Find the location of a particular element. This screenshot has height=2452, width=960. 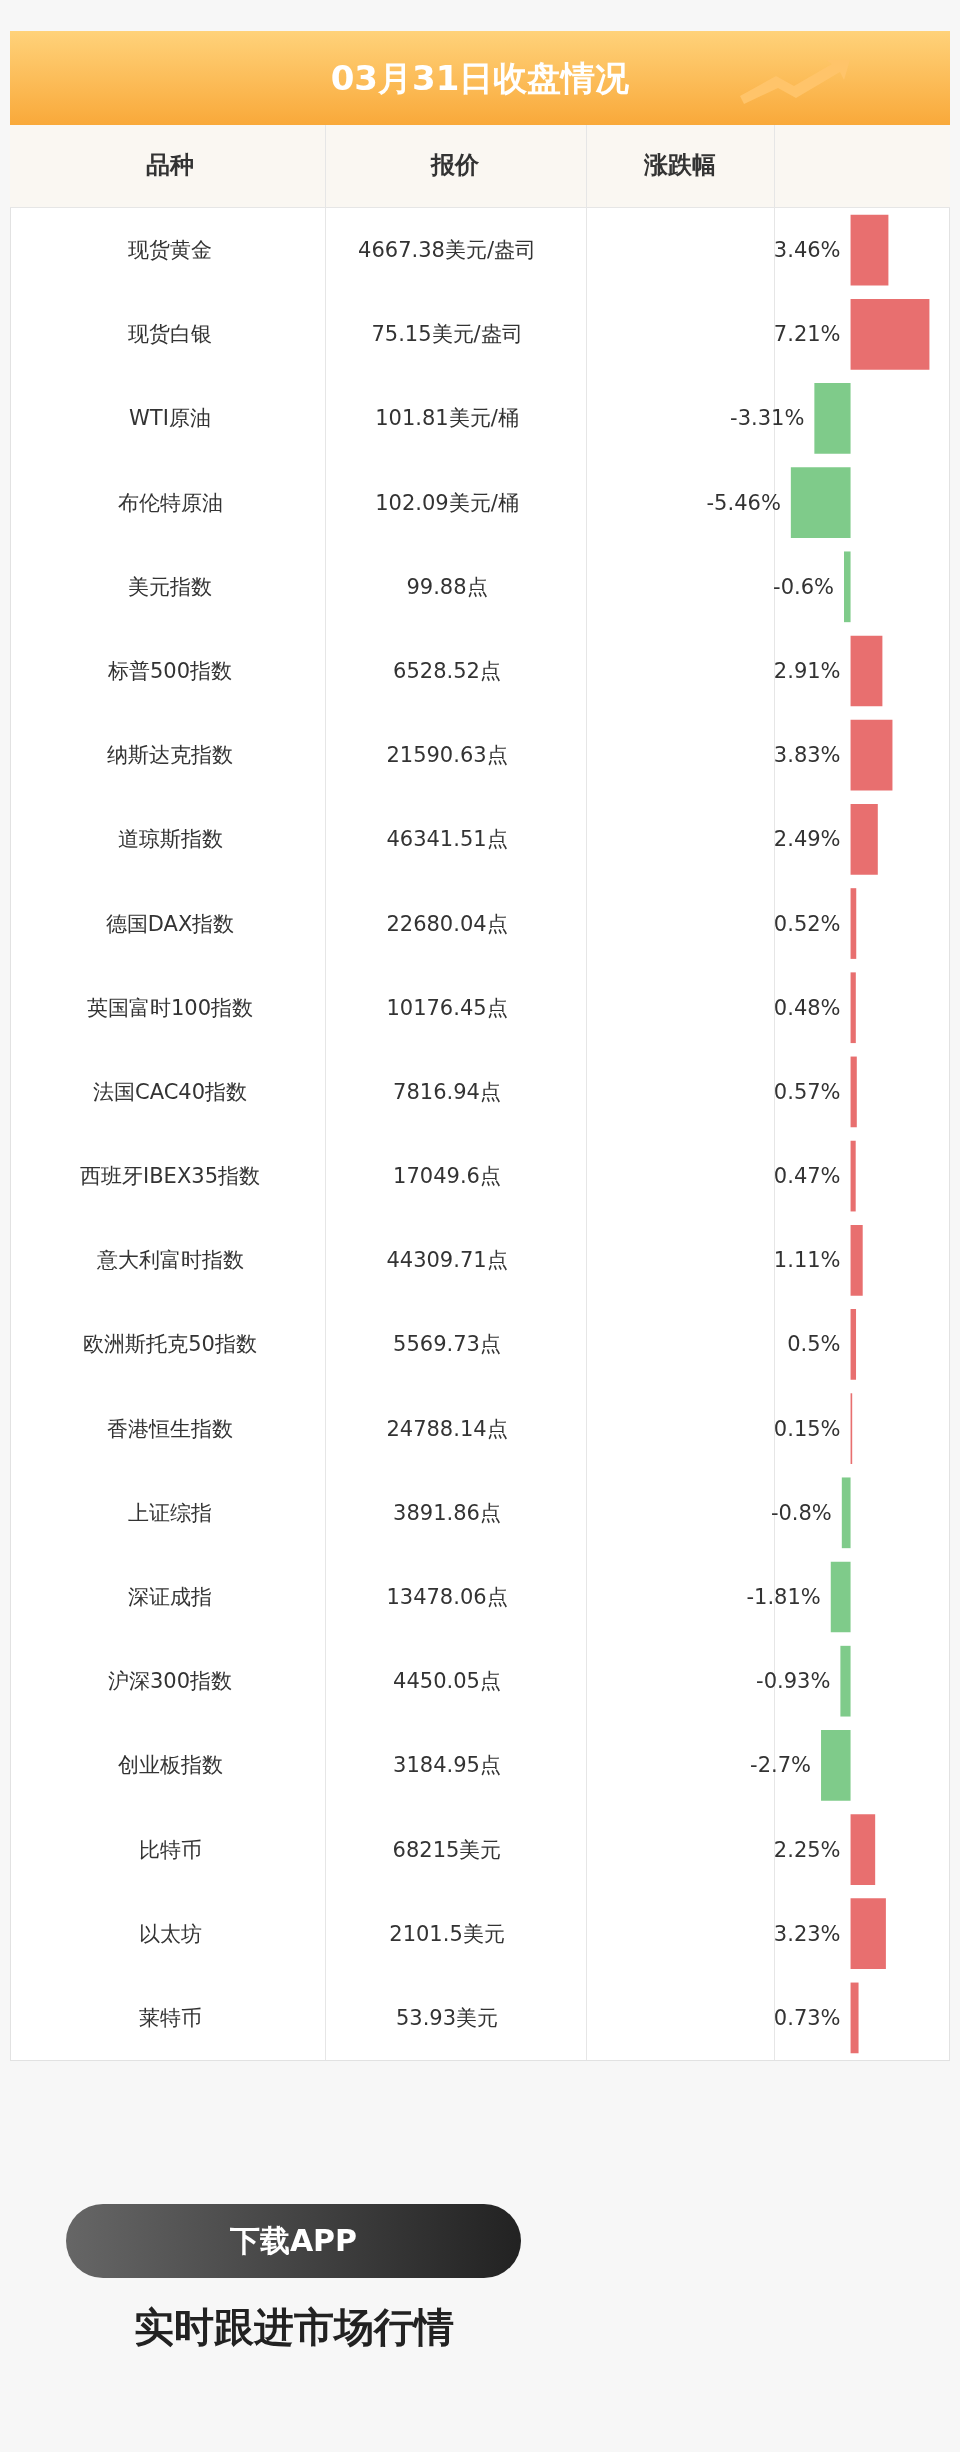

y-tick-label: 法国CAC40指数 is located at coordinates (170, 1091).